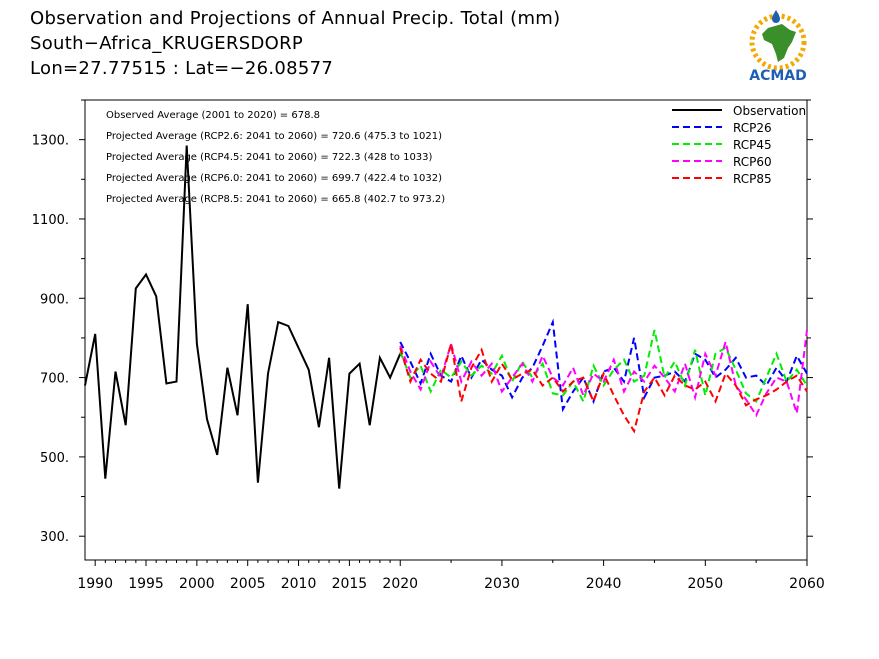  What do you see at coordinates (248, 584) in the screenshot?
I see `x-tick-label: 2005` at bounding box center [248, 584].